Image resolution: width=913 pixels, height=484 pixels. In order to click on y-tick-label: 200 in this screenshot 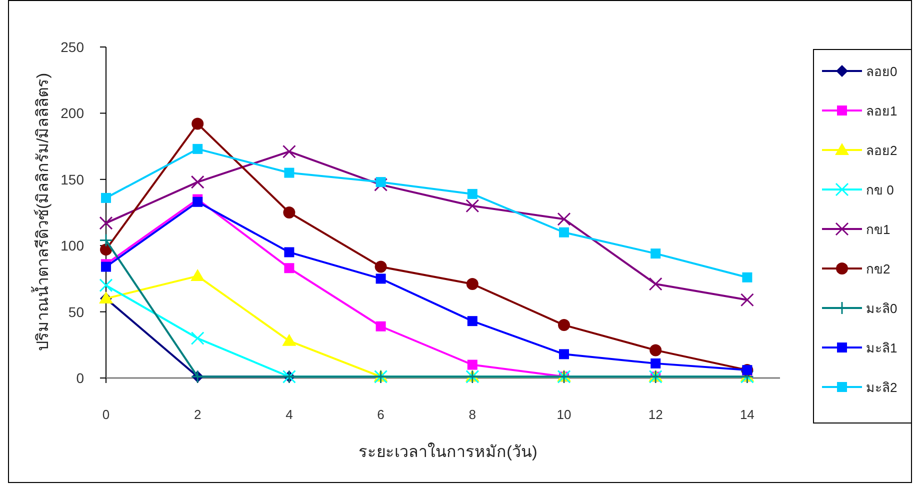, I will do `click(72, 113)`.